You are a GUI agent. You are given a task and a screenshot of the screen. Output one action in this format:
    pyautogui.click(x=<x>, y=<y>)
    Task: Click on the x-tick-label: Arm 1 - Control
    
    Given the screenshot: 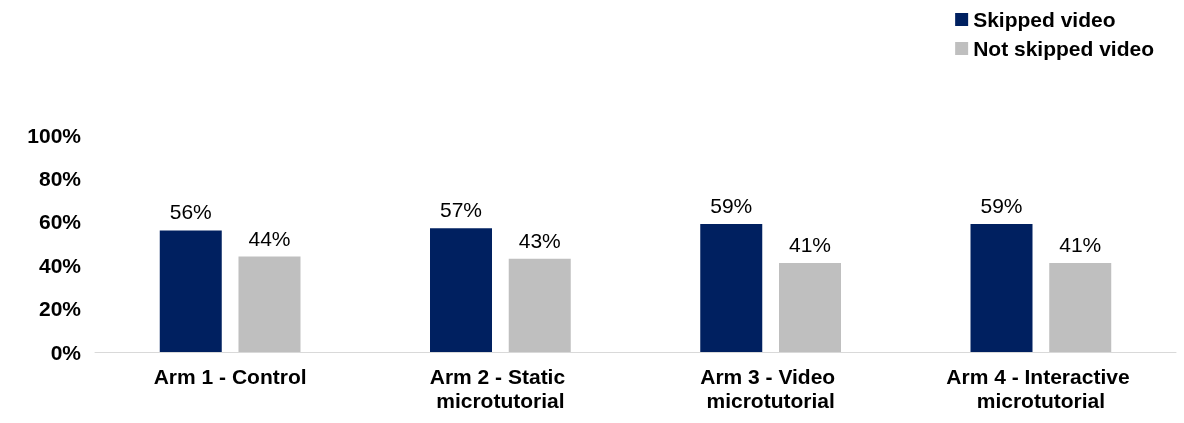 What is the action you would take?
    pyautogui.click(x=230, y=376)
    